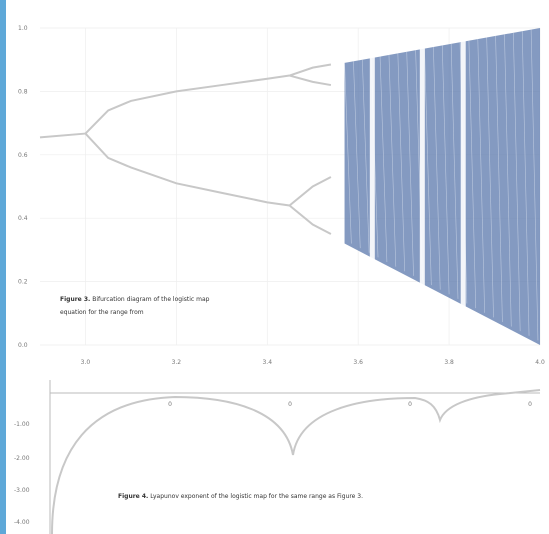 The width and height of the screenshot is (549, 534). Describe the element at coordinates (449, 362) in the screenshot. I see `x-tick-label: 3.8` at that location.